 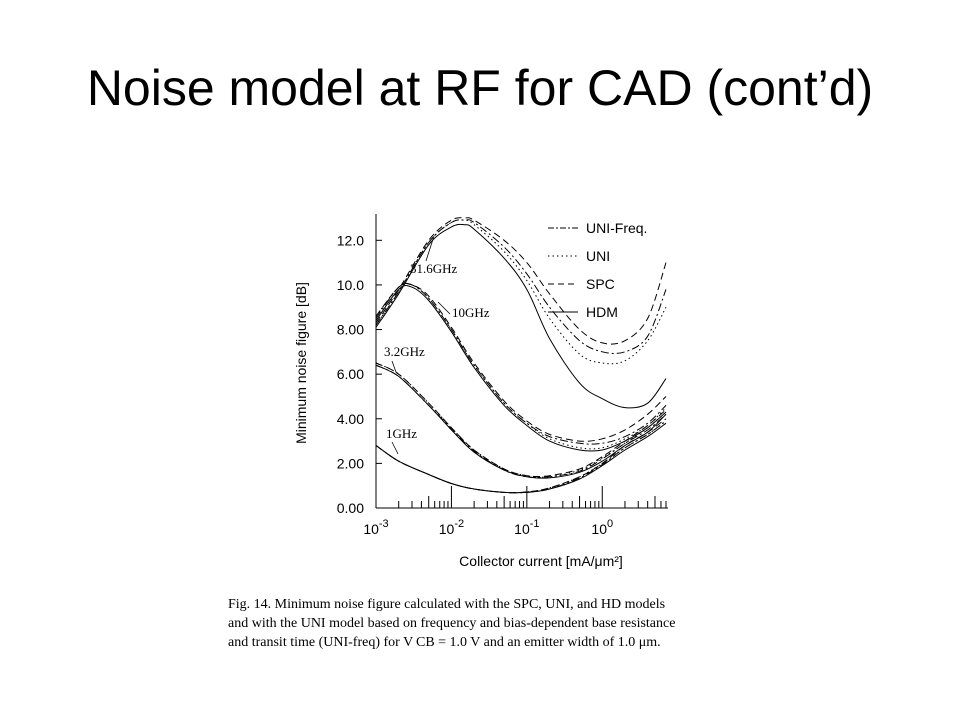 I want to click on series-spc-1ghz, so click(x=521, y=456).